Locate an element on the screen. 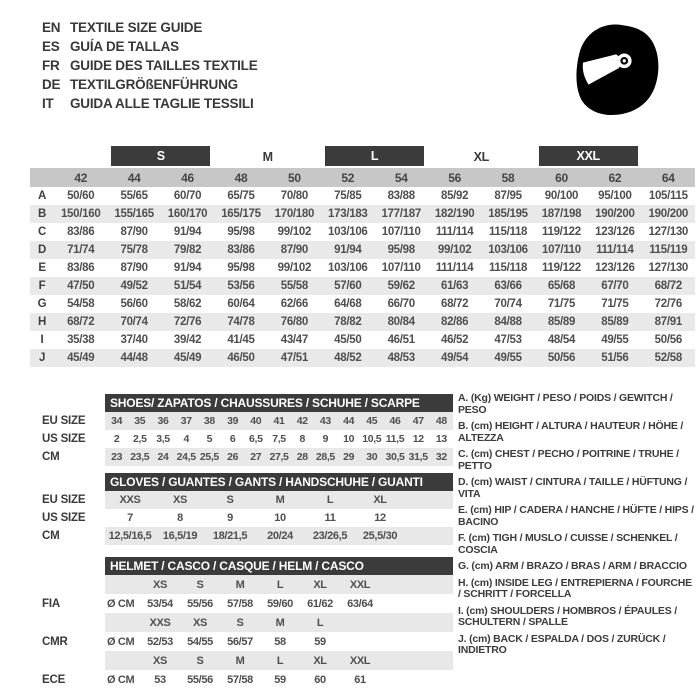 The height and width of the screenshot is (700, 700). size-value-cell: 72/76 is located at coordinates (668, 304).